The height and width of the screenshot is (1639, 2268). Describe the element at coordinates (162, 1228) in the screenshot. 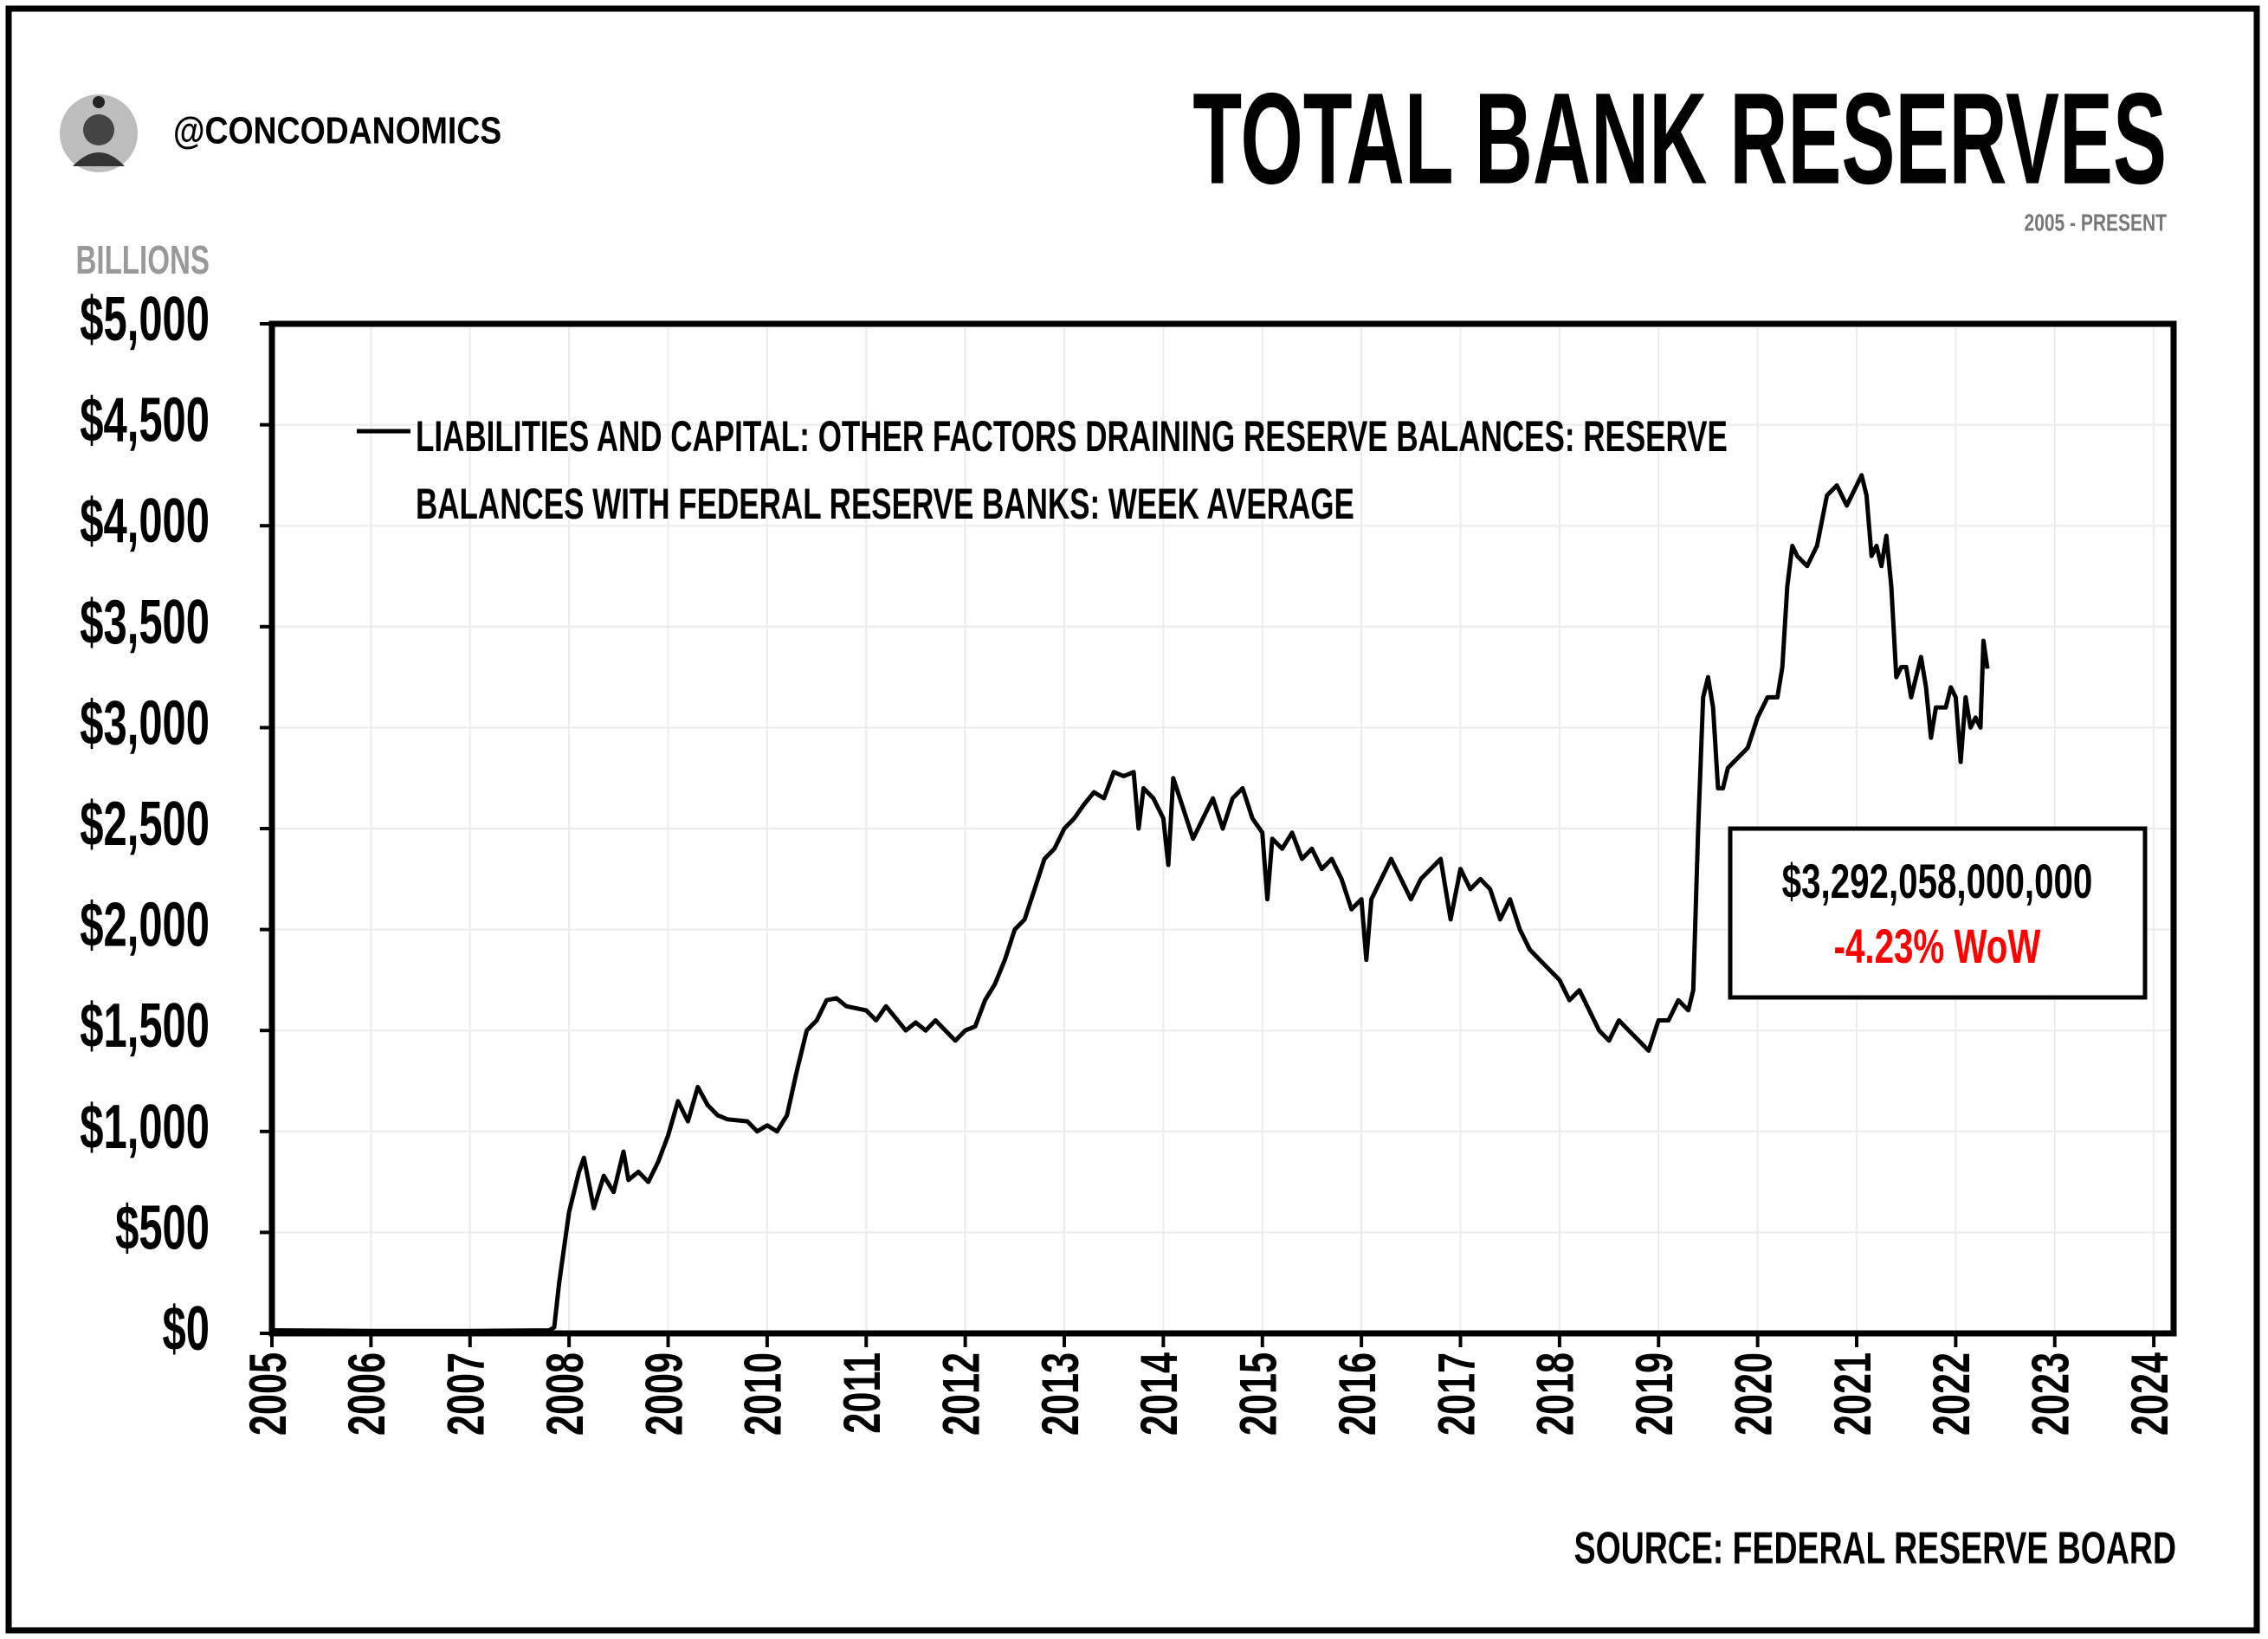

I see `y-tick-label: $500` at that location.